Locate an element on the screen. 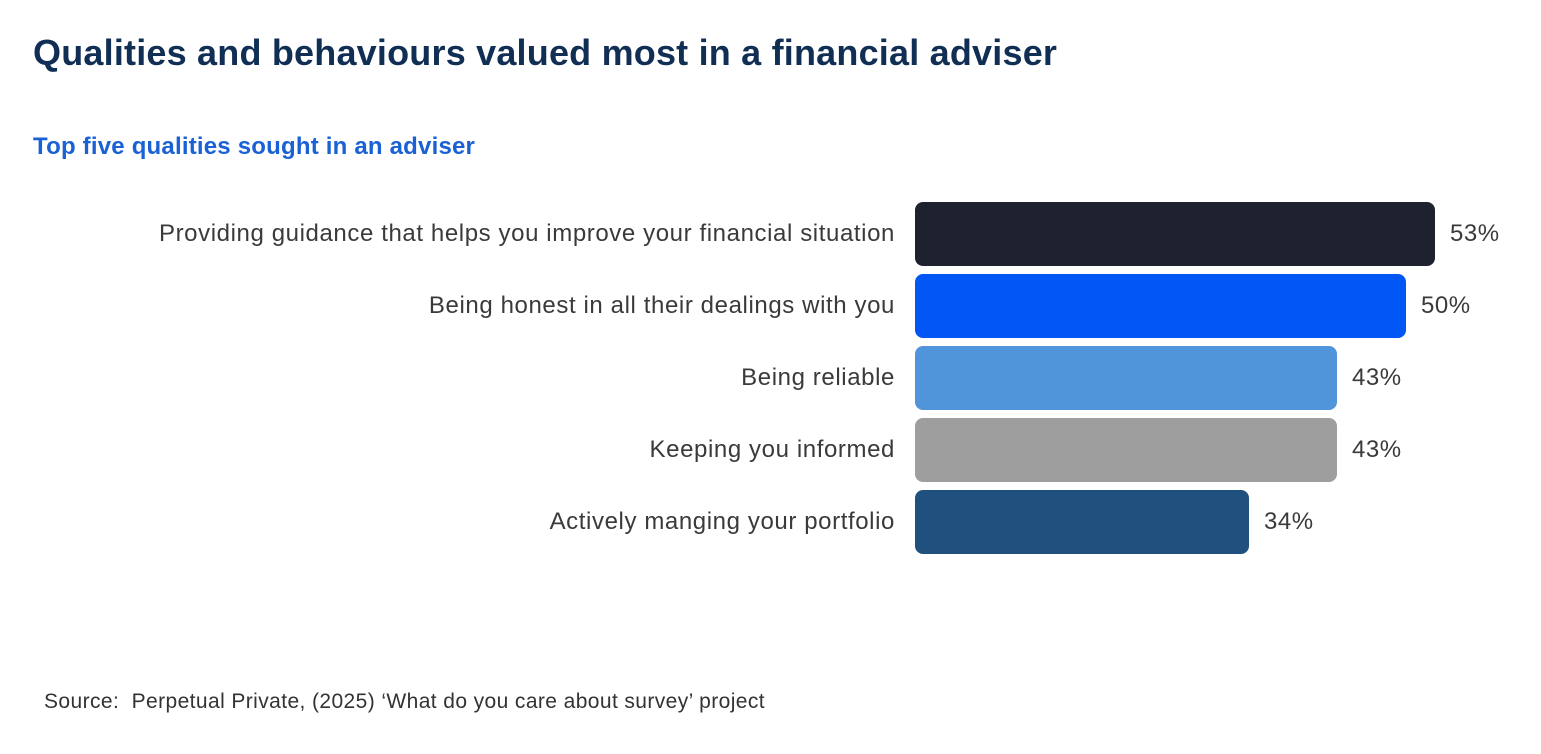 Image resolution: width=1541 pixels, height=754 pixels. bar-track: 53% is located at coordinates (1208, 234).